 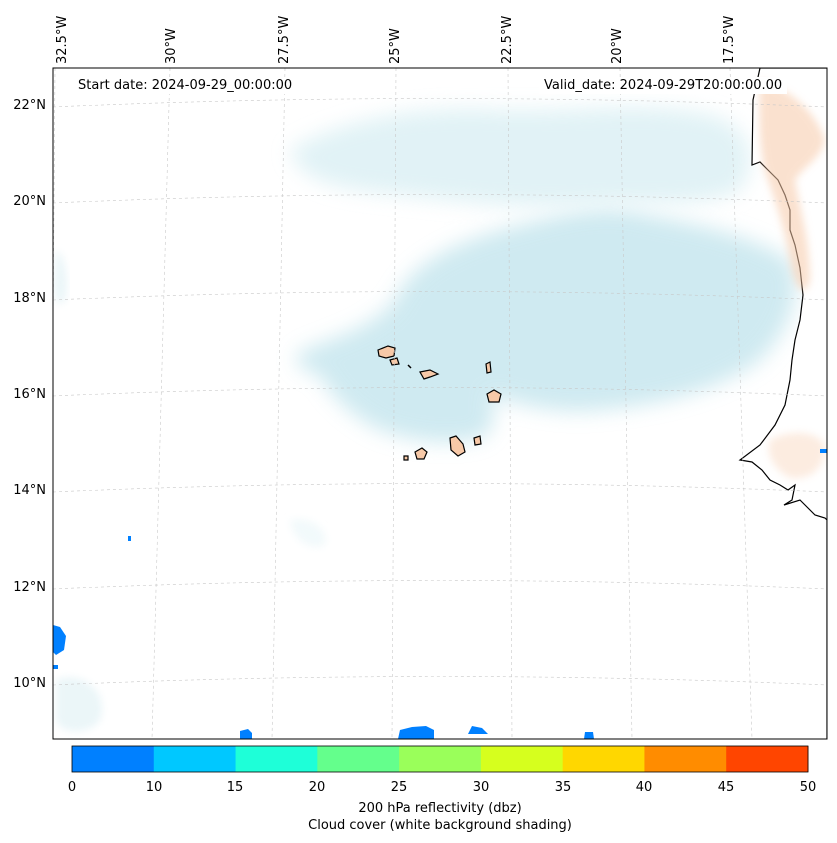 I want to click on lat-label: 10°N, so click(x=29, y=683).